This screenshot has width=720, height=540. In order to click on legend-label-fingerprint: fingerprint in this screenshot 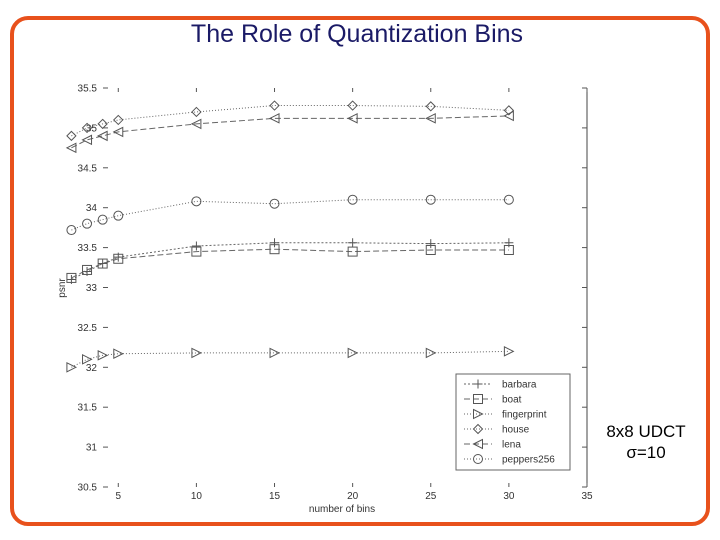, I will do `click(524, 415)`.